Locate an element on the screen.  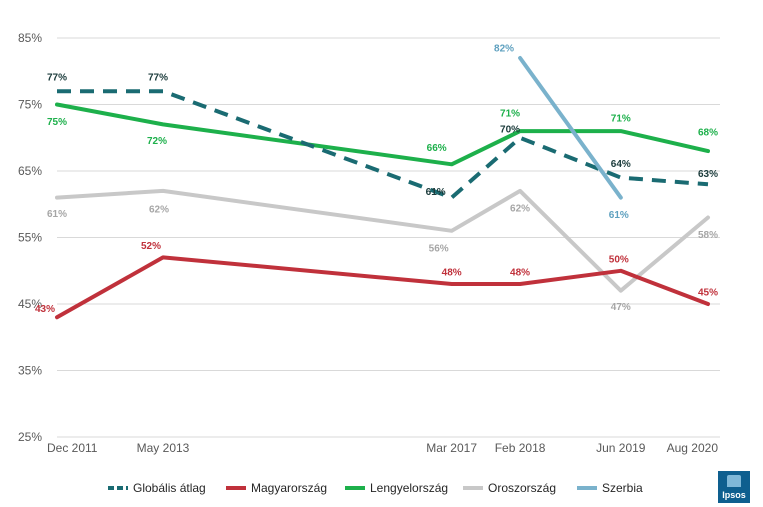
x-tick-label: Feb 2018 is located at coordinates (520, 448).